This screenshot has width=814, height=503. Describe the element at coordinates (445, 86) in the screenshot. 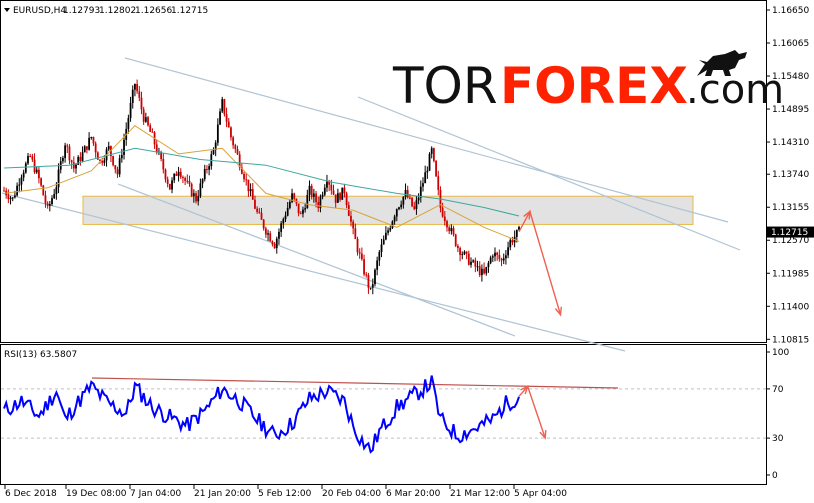

I see `logo-tor: TOR` at that location.